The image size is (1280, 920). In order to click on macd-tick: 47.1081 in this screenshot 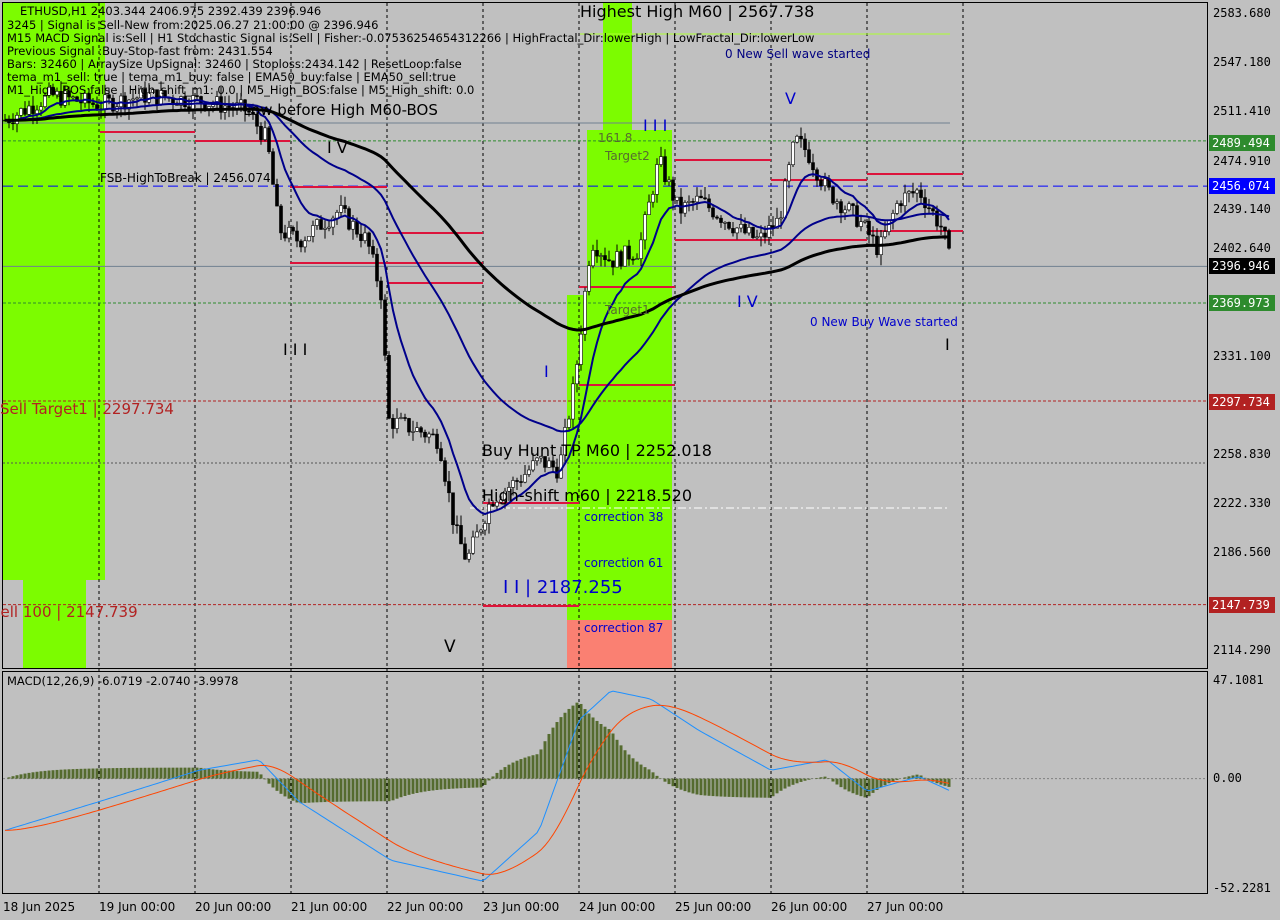, I will do `click(1238, 680)`.